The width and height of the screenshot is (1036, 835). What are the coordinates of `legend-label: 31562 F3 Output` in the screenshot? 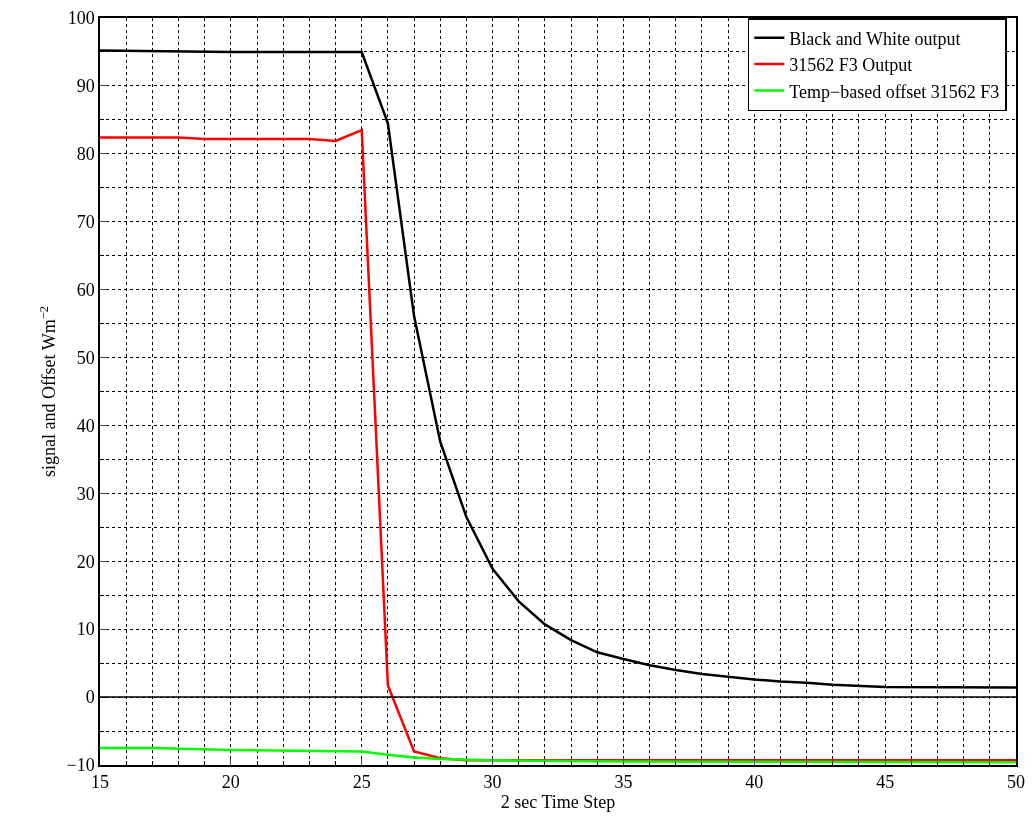 It's located at (851, 65).